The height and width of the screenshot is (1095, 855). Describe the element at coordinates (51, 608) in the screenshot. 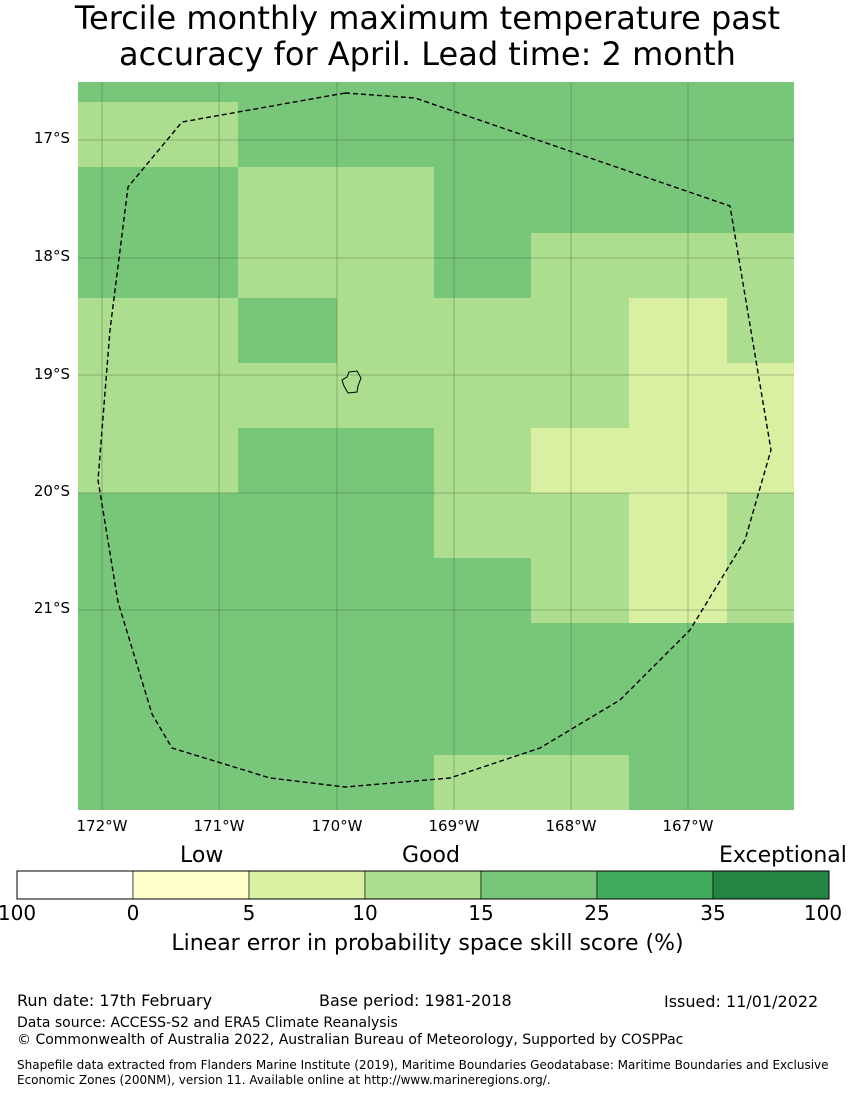

I see `lat-label-21s: 21°S` at that location.